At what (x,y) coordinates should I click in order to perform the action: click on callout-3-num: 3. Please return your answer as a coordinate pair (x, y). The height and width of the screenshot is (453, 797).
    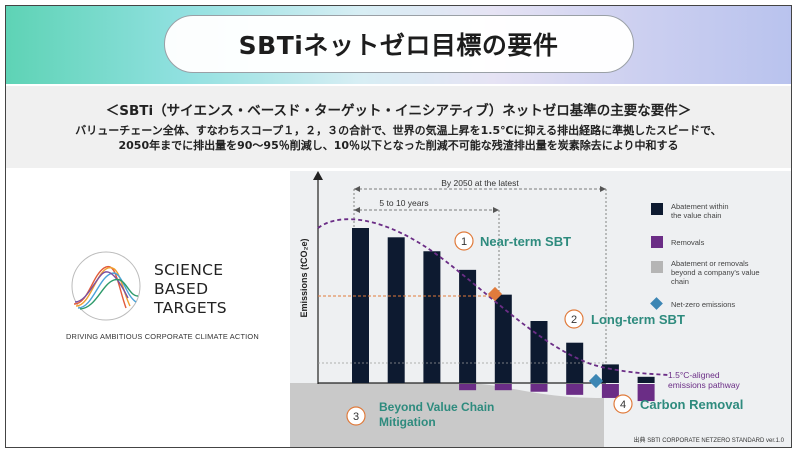
    Looking at the image, I should click on (356, 417).